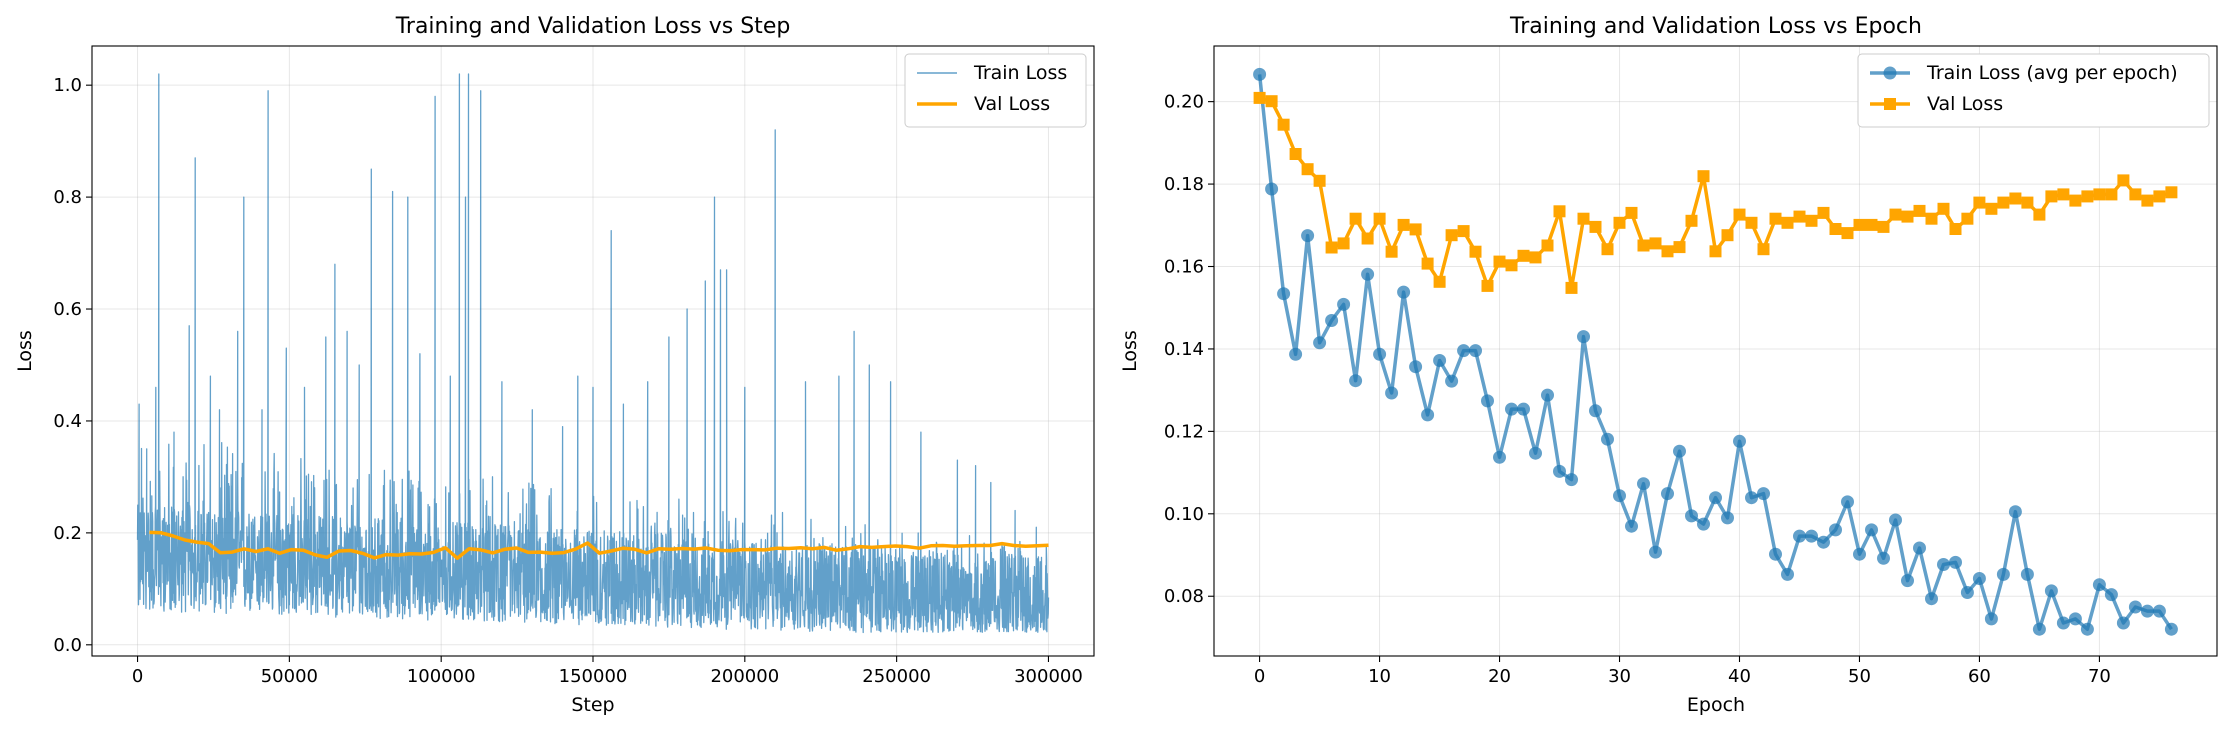  What do you see at coordinates (1020, 73) in the screenshot?
I see `step-legend-train-label: Train Loss` at bounding box center [1020, 73].